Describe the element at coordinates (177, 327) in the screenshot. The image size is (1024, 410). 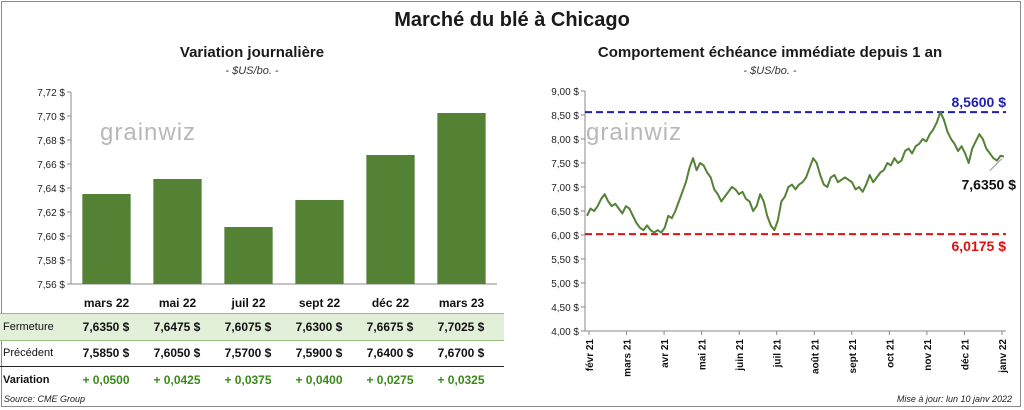
I see `table-cell: 7,6475 $` at that location.